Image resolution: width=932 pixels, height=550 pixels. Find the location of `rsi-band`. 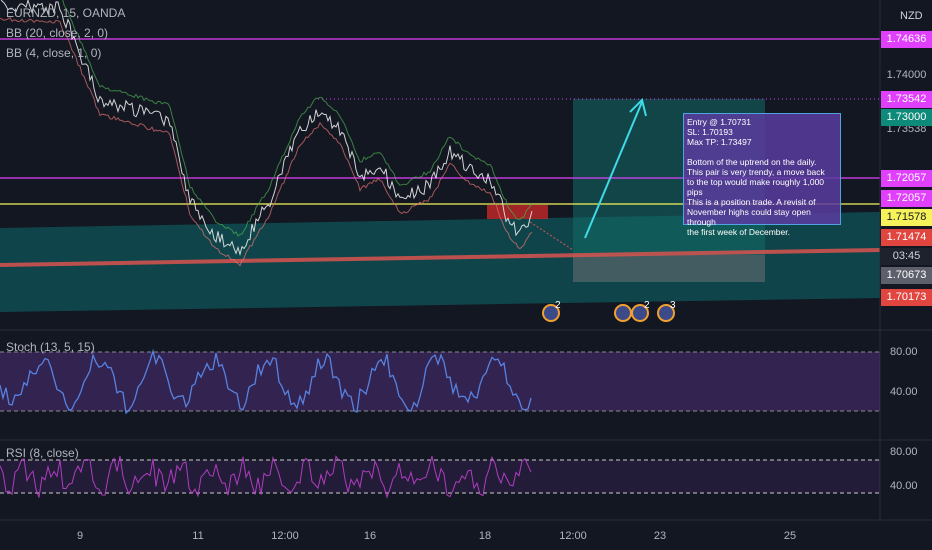

rsi-band is located at coordinates (440, 476).